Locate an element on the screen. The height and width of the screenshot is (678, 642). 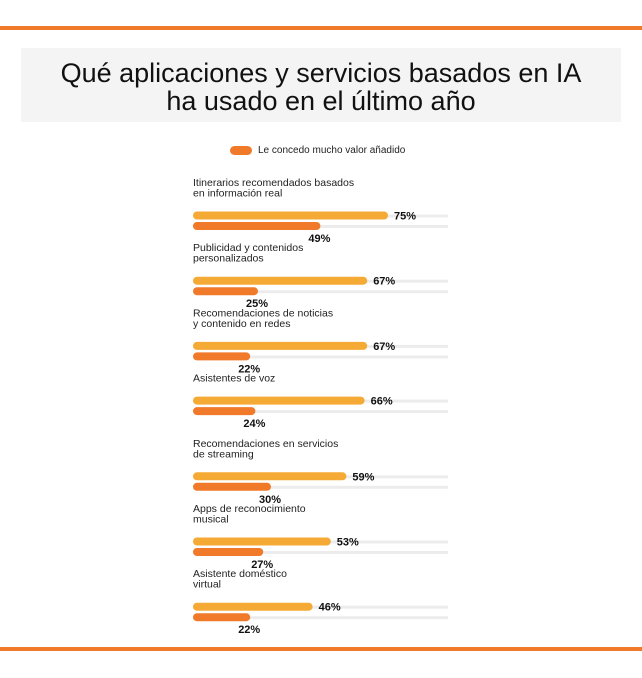
value-label-high-value: 25% is located at coordinates (257, 304).